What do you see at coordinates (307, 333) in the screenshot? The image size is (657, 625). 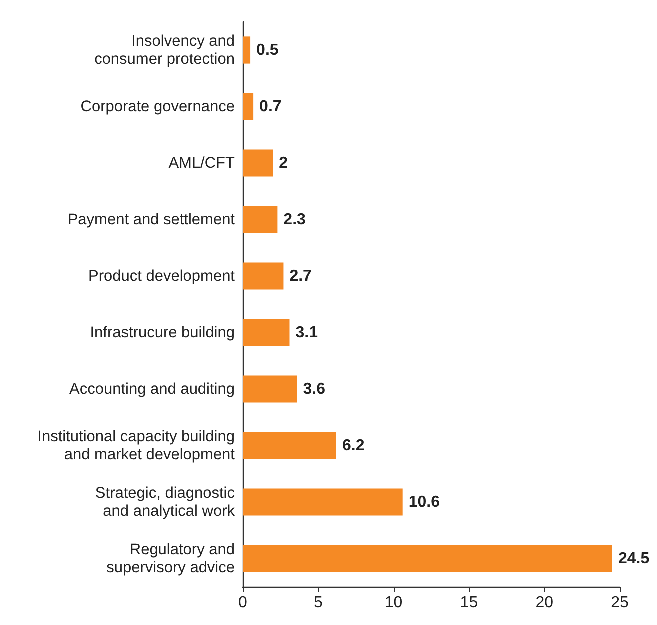 I see `data-label: 3.1` at bounding box center [307, 333].